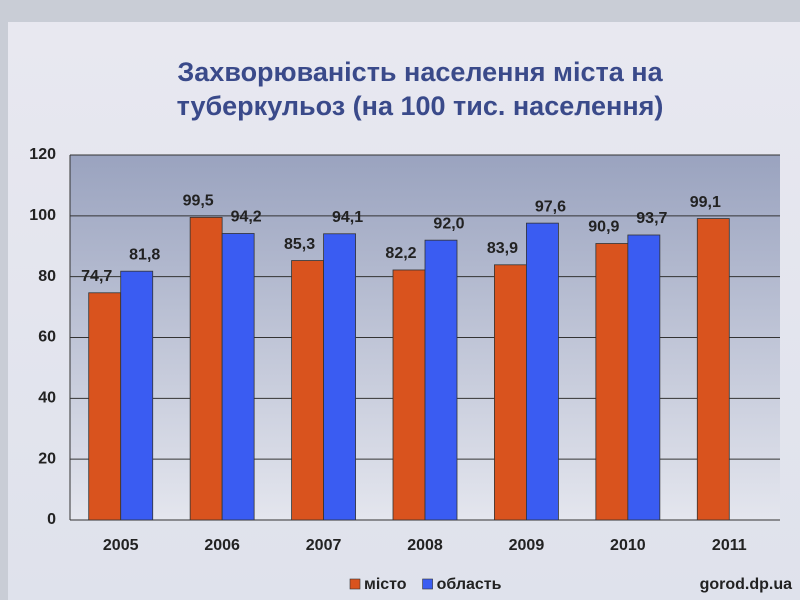  I want to click on value-label: 94,2, so click(246, 217).